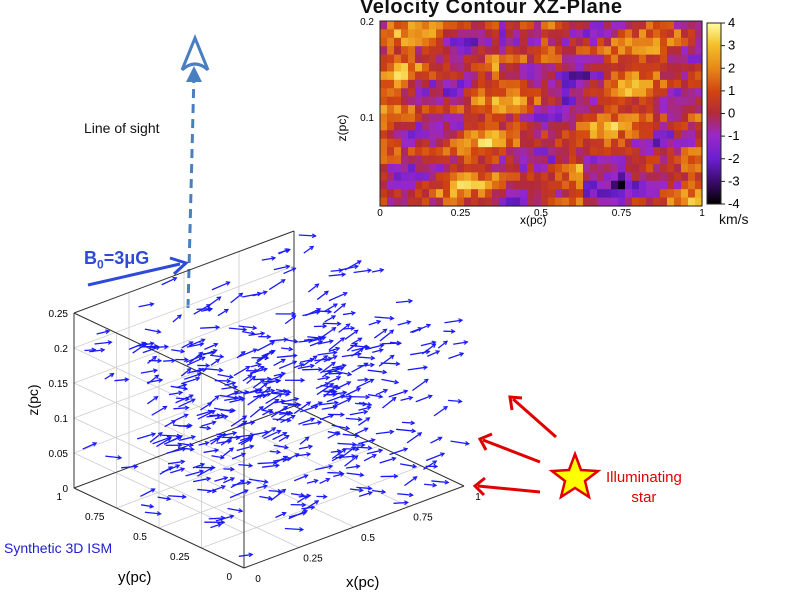  I want to click on colorbar-tick-label: 3, so click(731, 45).